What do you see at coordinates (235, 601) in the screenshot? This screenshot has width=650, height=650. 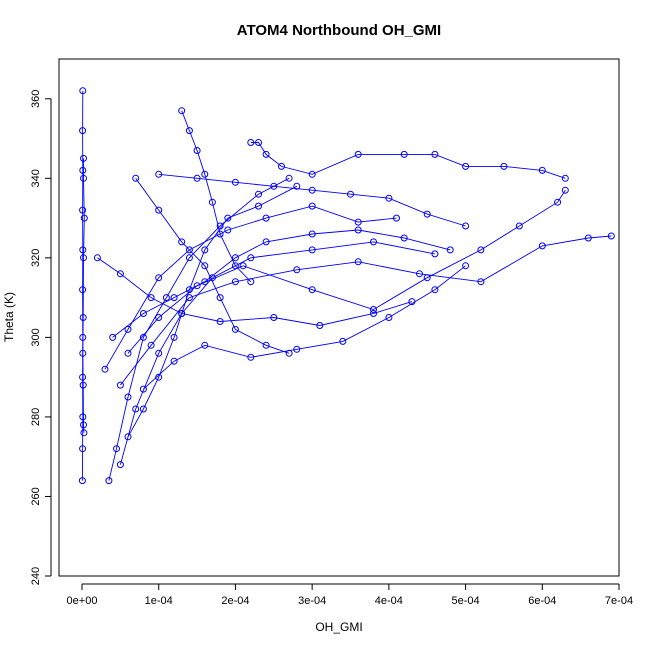 I see `x-tick-label: 2e-04` at bounding box center [235, 601].